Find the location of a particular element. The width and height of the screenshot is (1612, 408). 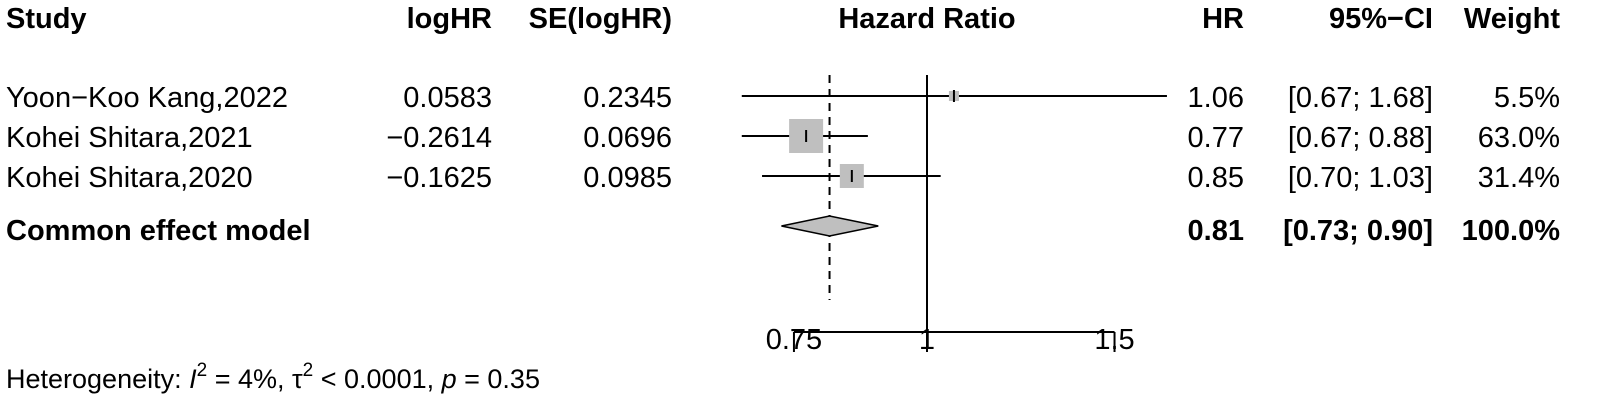

x-tick-label: 1.5 is located at coordinates (1114, 340).